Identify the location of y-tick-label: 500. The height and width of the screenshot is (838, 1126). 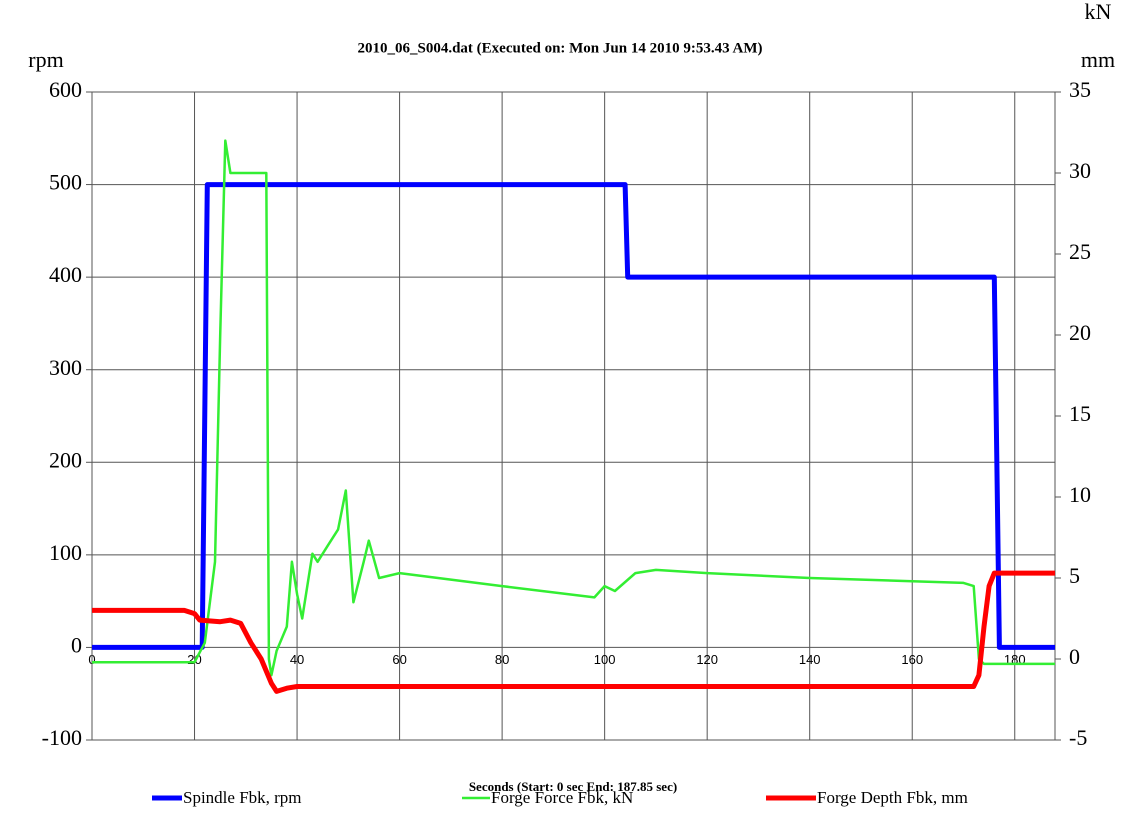
(65, 182).